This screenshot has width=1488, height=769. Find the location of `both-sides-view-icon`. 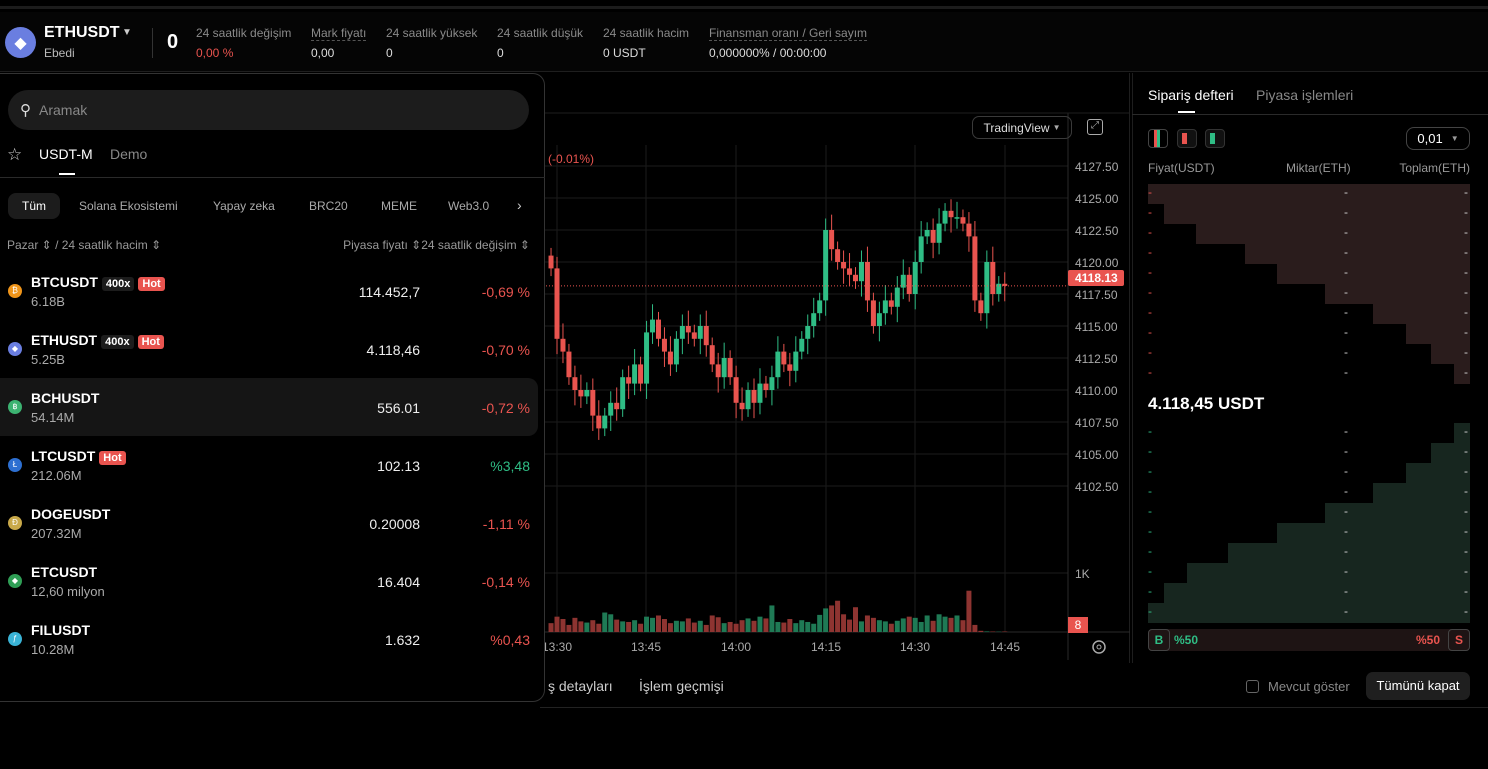

both-sides-view-icon is located at coordinates (1158, 138).